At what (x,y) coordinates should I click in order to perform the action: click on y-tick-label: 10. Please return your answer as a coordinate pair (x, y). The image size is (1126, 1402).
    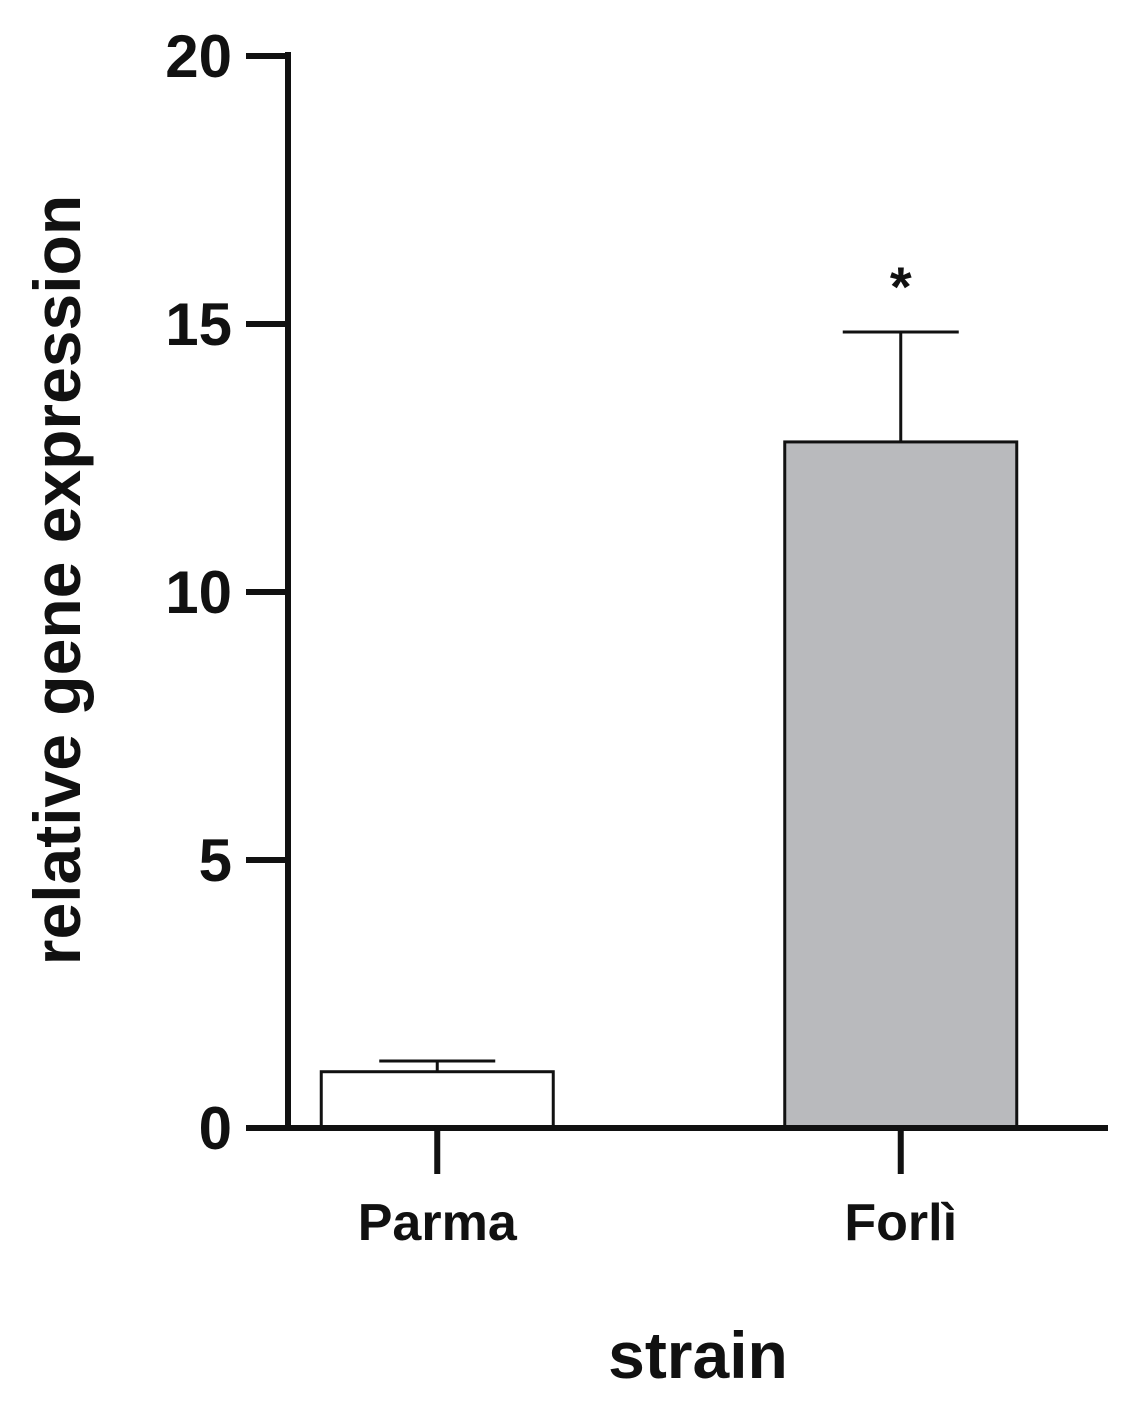
    Looking at the image, I should click on (198, 592).